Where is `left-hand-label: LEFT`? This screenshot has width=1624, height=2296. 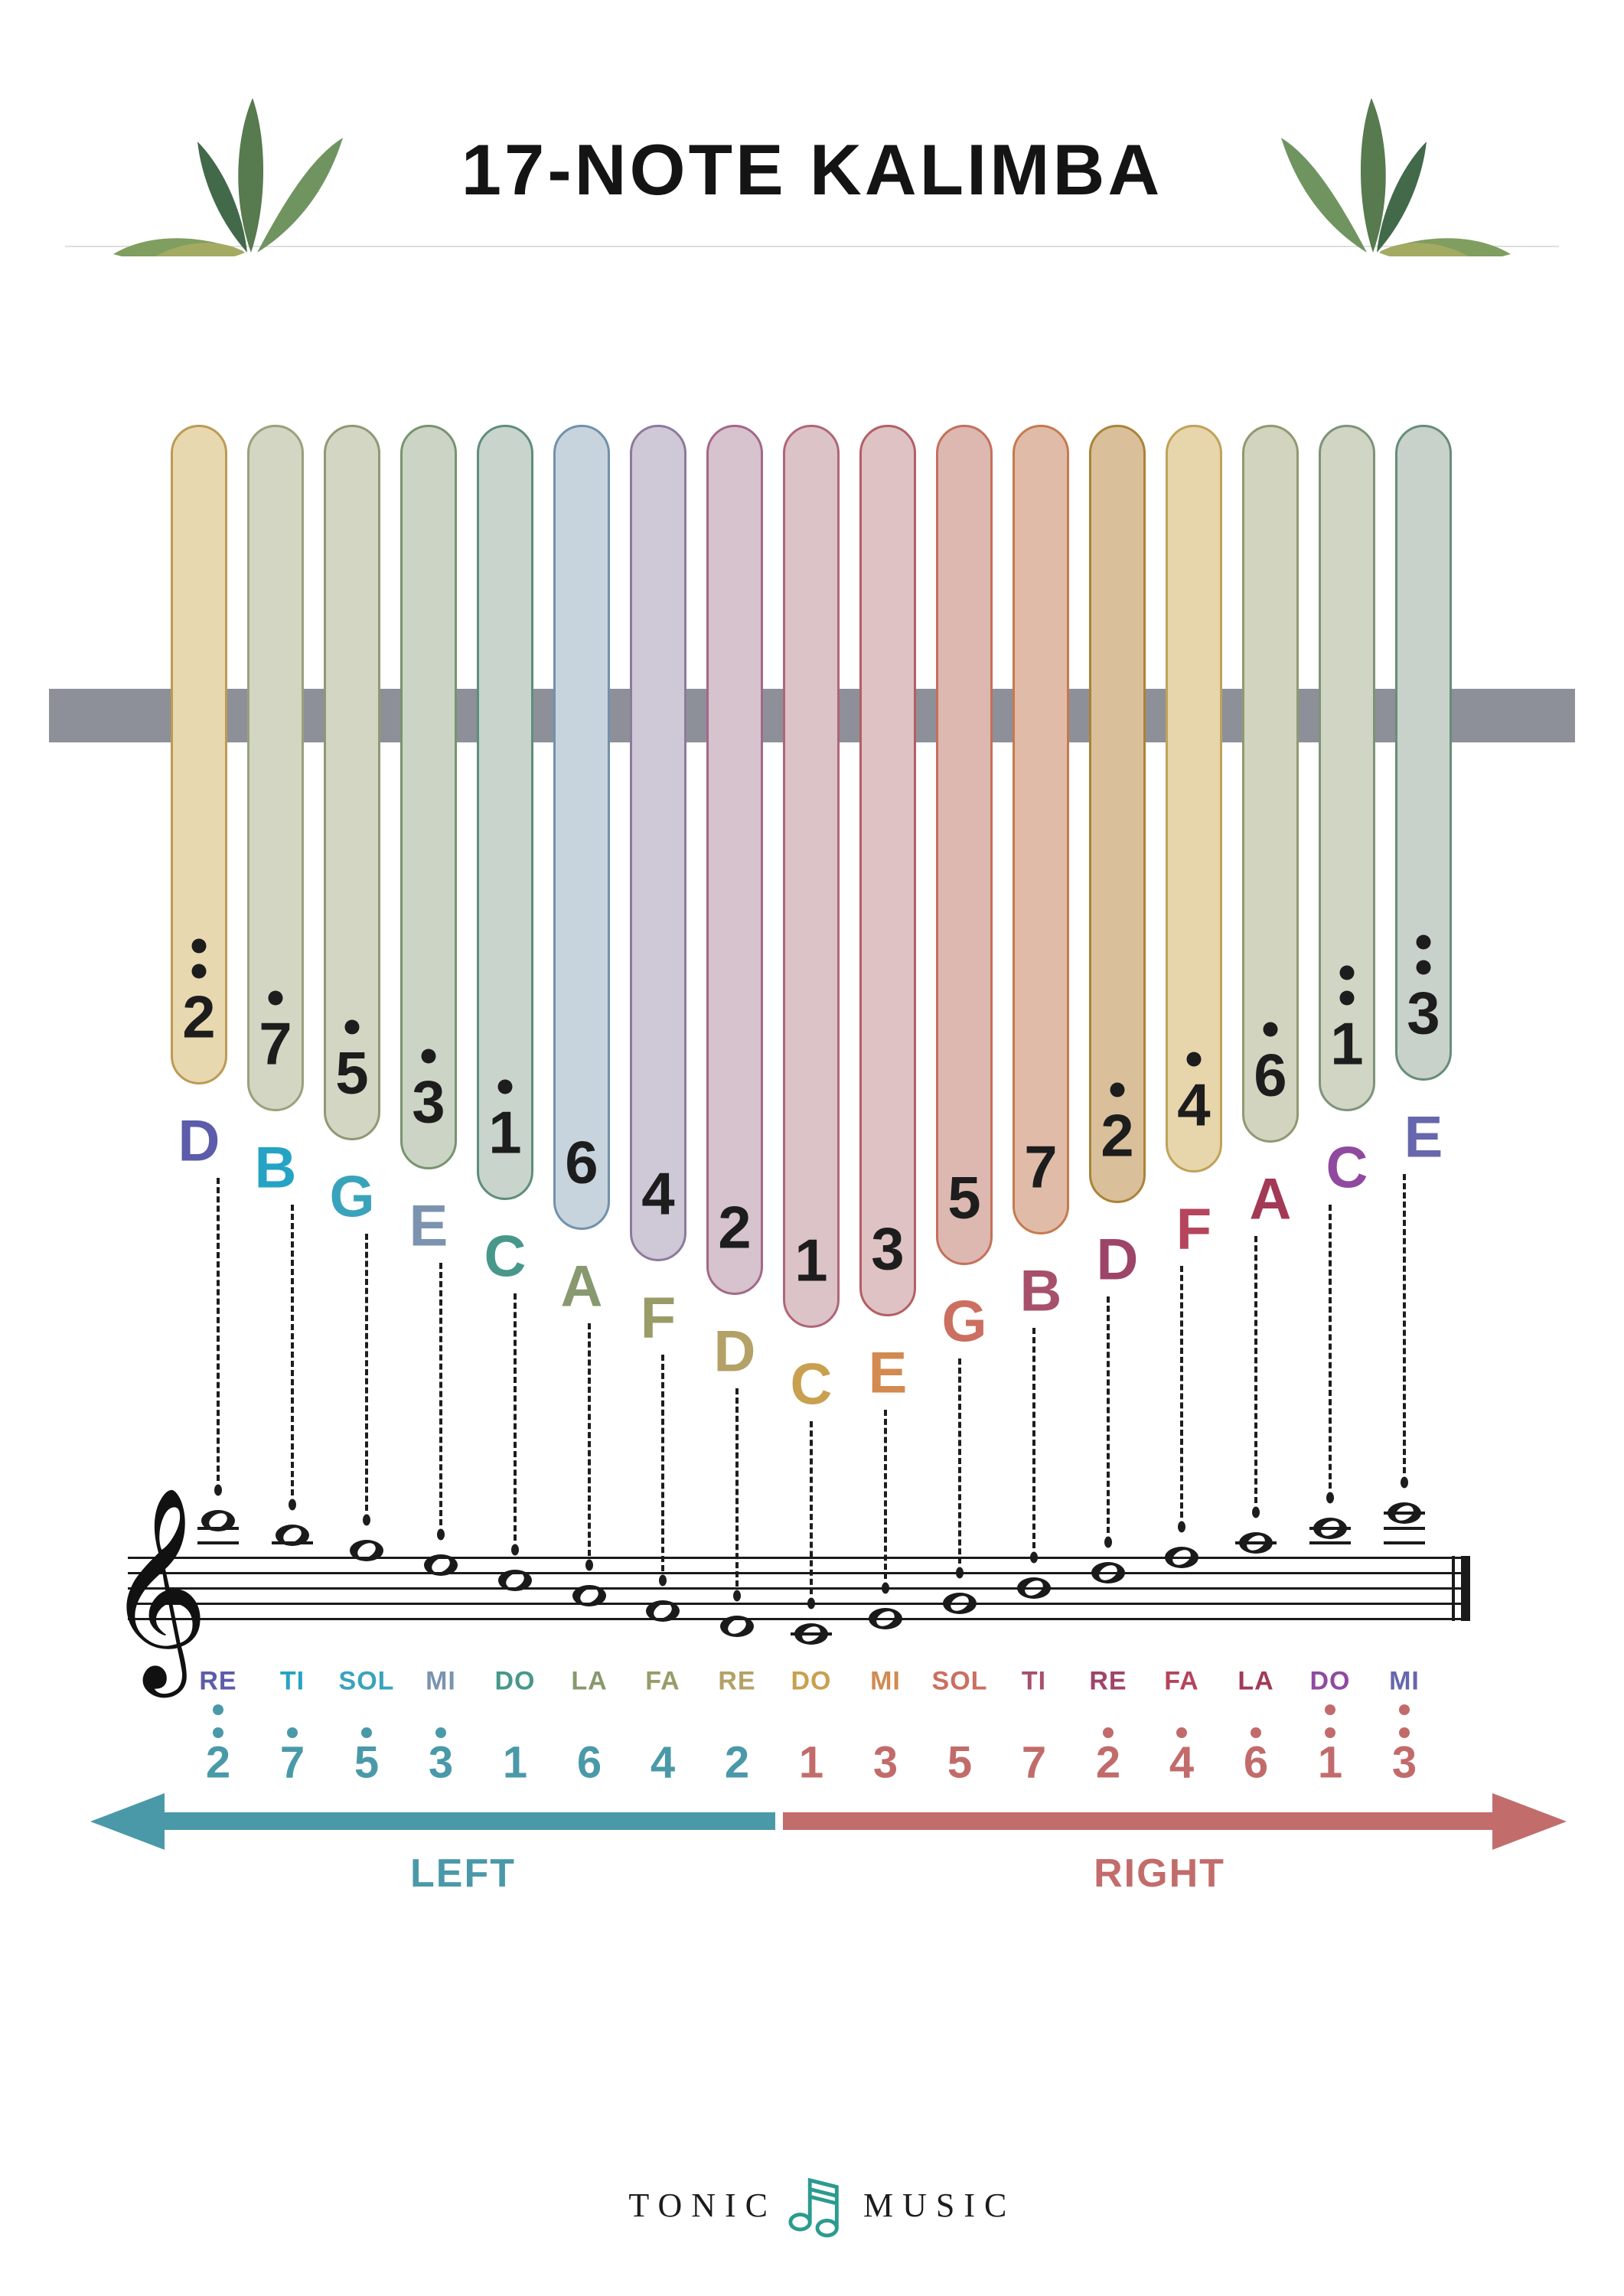
left-hand-label: LEFT is located at coordinates (463, 1873).